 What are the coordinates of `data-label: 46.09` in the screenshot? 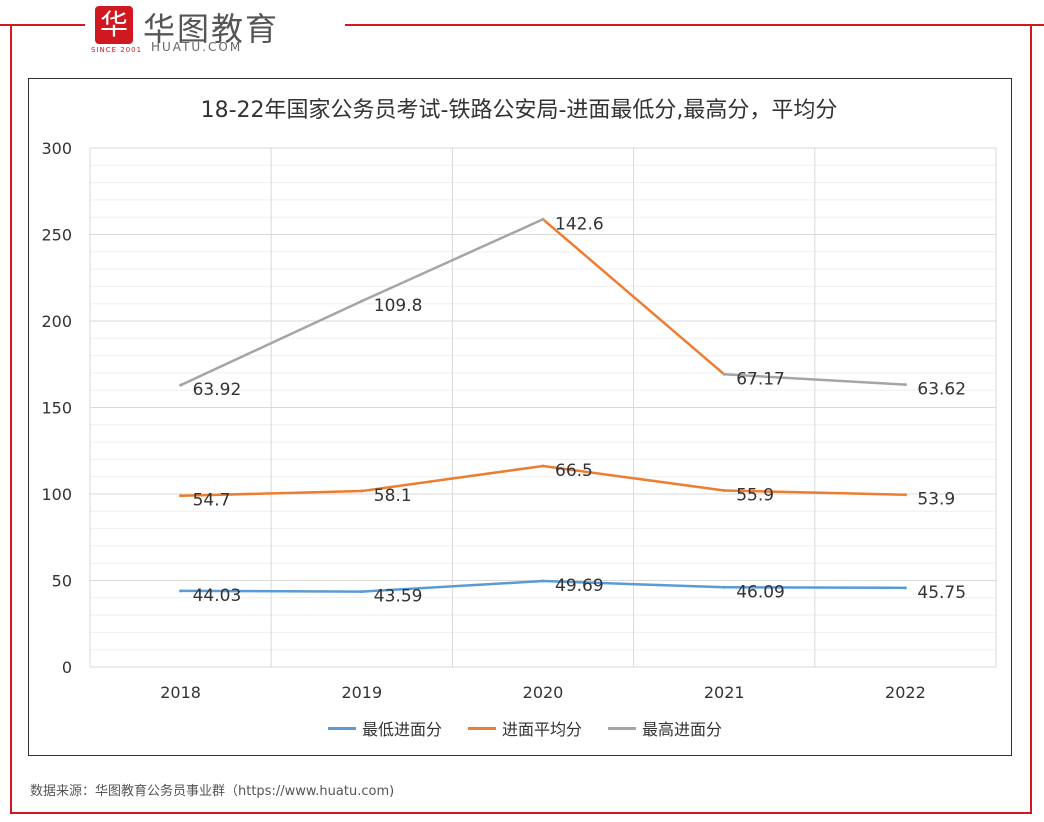 It's located at (760, 592).